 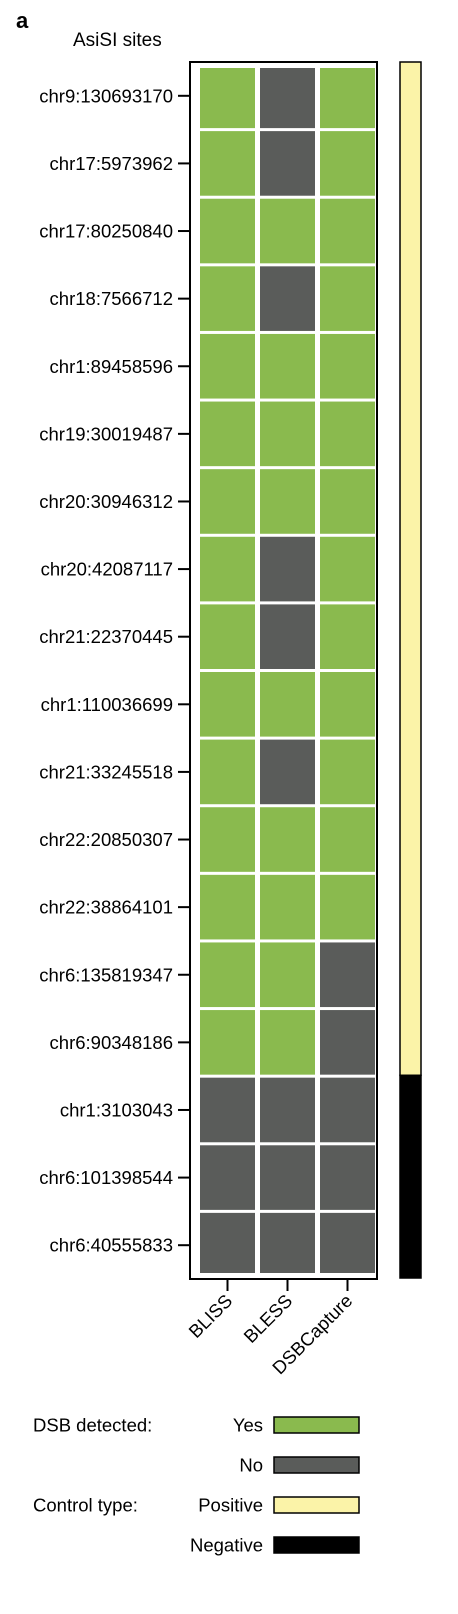 What do you see at coordinates (227, 501) in the screenshot?
I see `cell-chr20-30946312-bliss` at bounding box center [227, 501].